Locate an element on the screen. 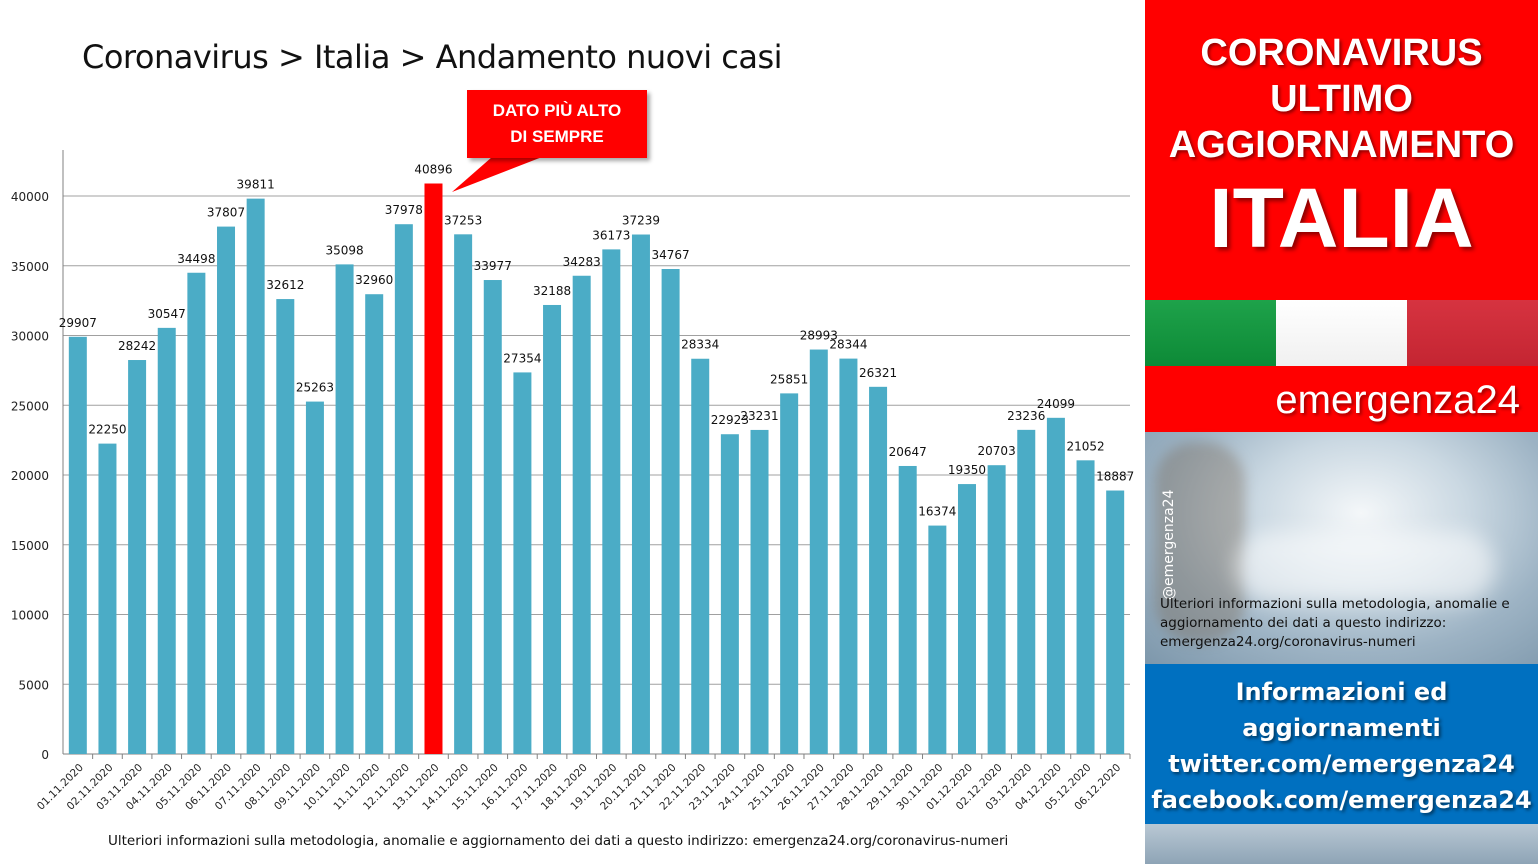 Image resolution: width=1538 pixels, height=864 pixels. data-label: 37807 is located at coordinates (226, 213).